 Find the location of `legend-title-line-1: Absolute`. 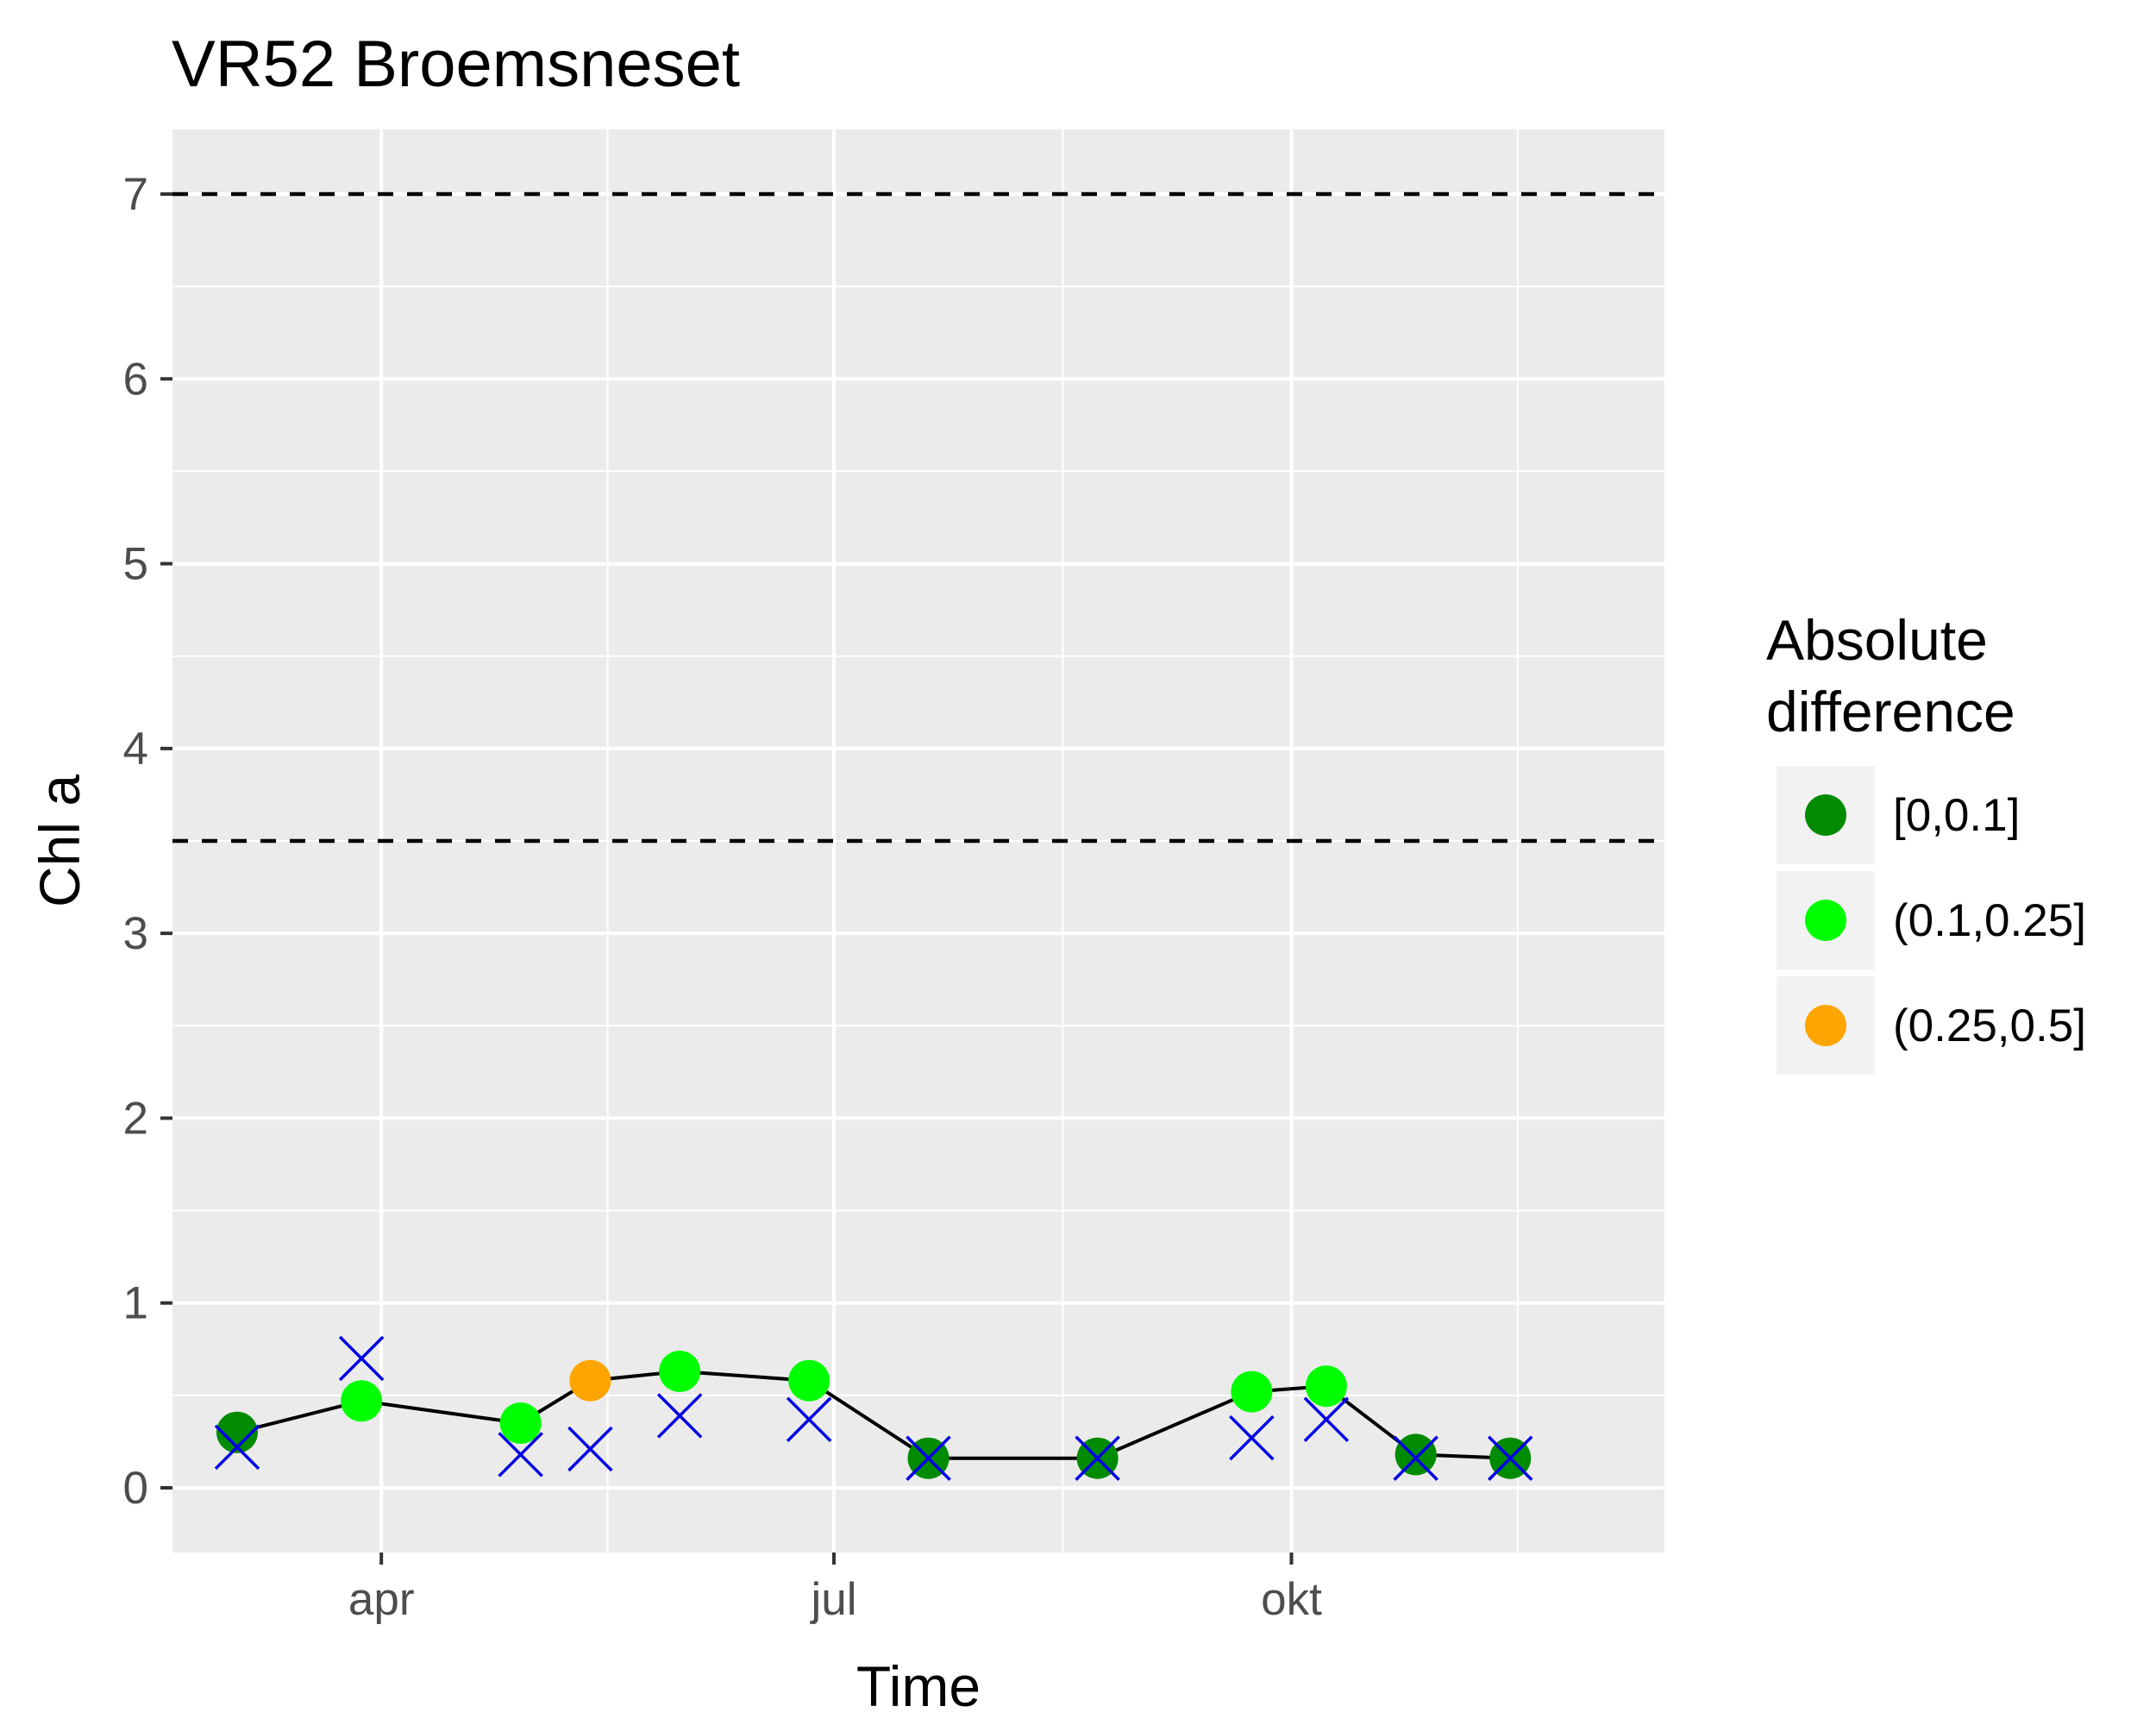

legend-title-line-1: Absolute is located at coordinates (1877, 640).